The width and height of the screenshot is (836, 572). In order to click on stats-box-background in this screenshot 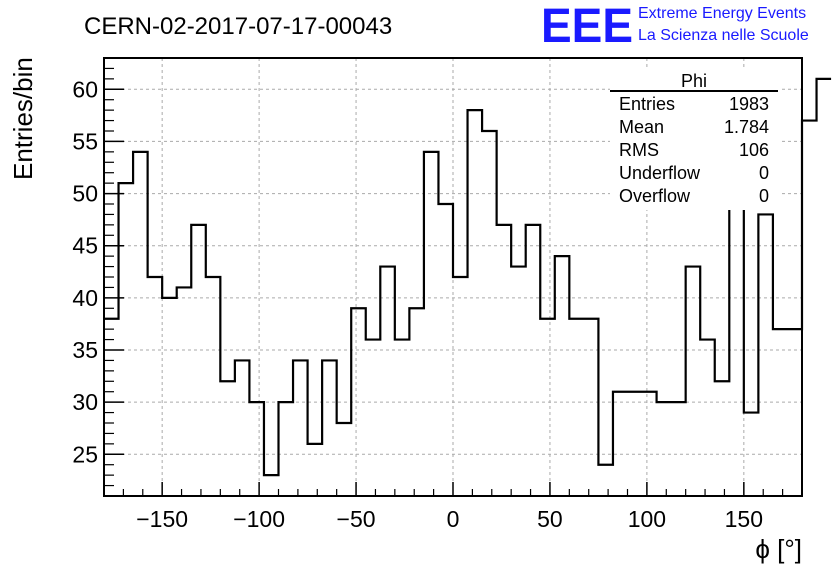, I will do `click(695, 140)`.